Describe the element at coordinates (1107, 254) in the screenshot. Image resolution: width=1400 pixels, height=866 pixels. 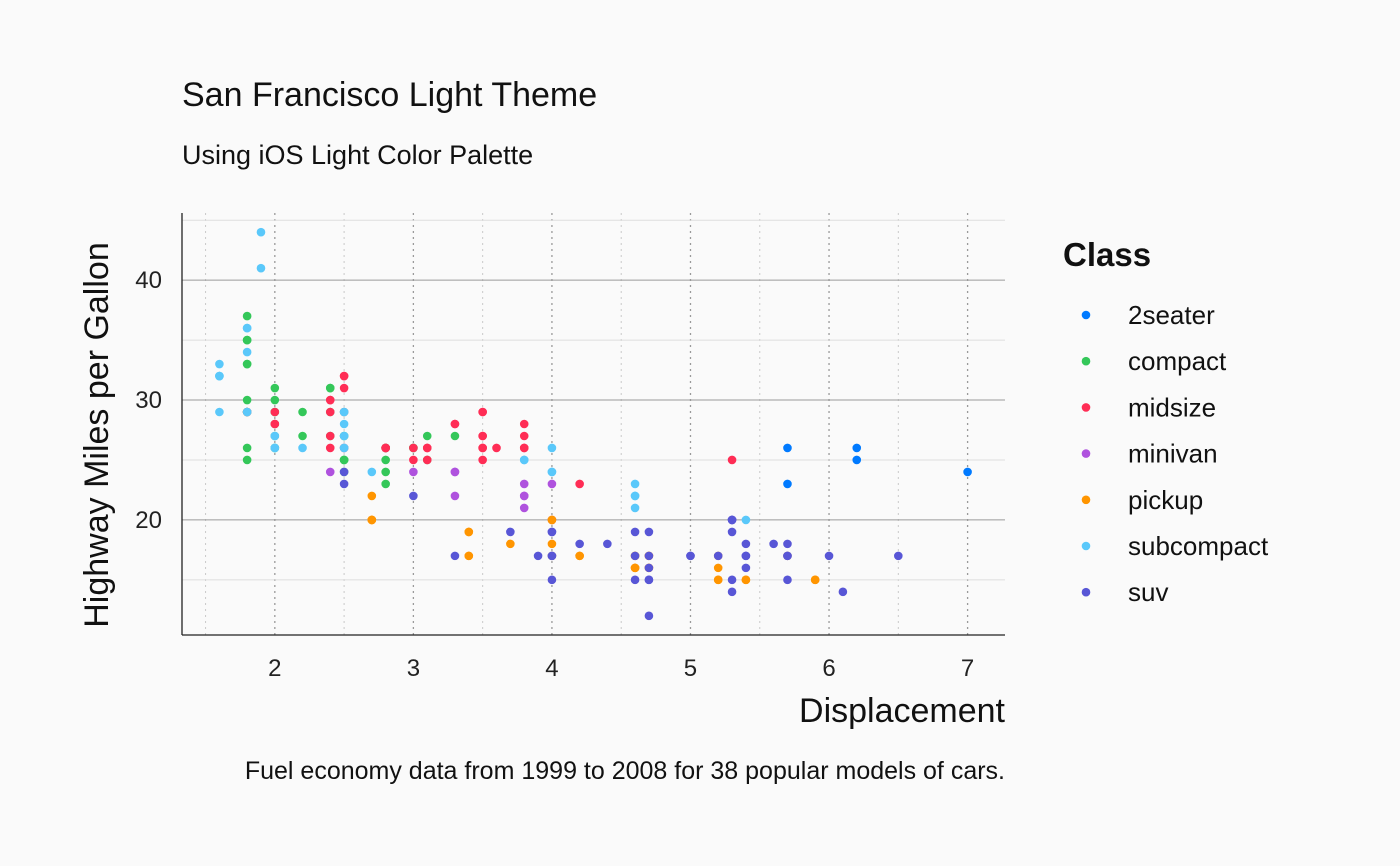
I see `legend-title: Class` at that location.